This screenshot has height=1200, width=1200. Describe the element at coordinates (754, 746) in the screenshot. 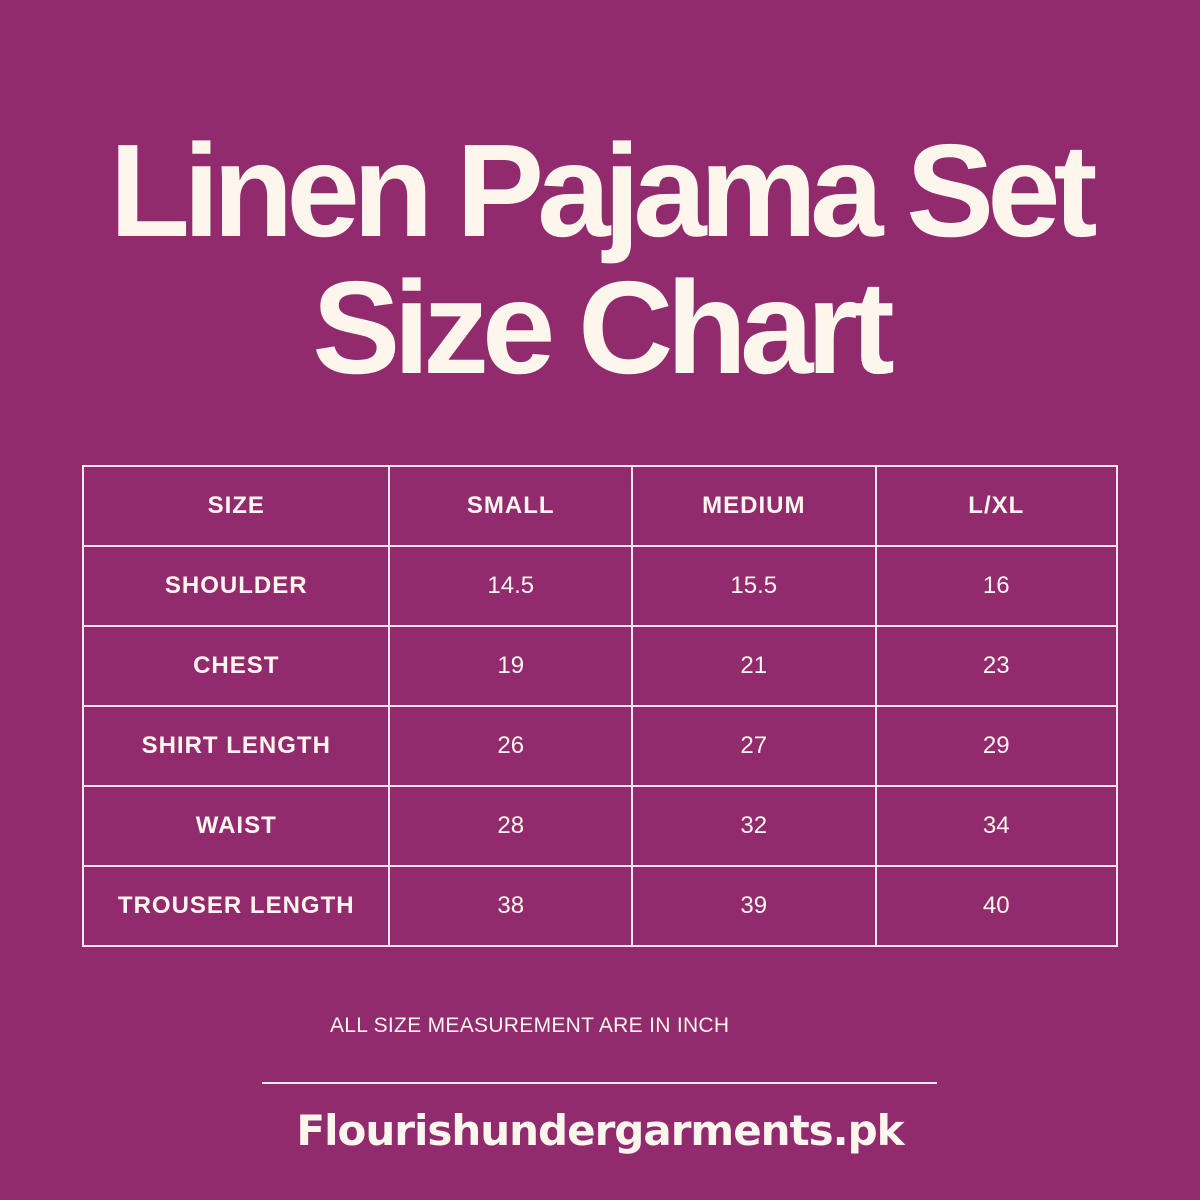

I see `table-cell: 27` at that location.